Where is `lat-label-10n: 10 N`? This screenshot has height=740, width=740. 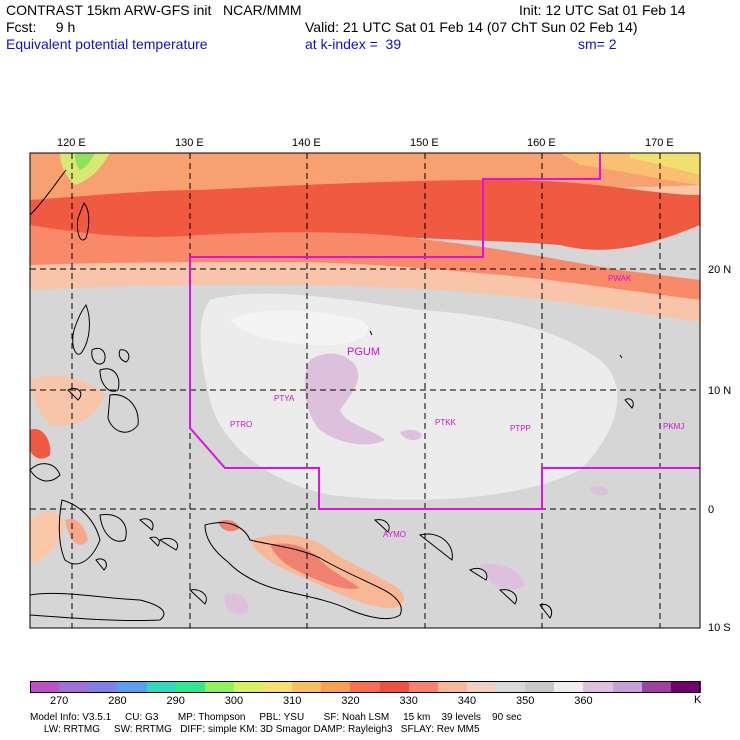 lat-label-10n: 10 N is located at coordinates (720, 391).